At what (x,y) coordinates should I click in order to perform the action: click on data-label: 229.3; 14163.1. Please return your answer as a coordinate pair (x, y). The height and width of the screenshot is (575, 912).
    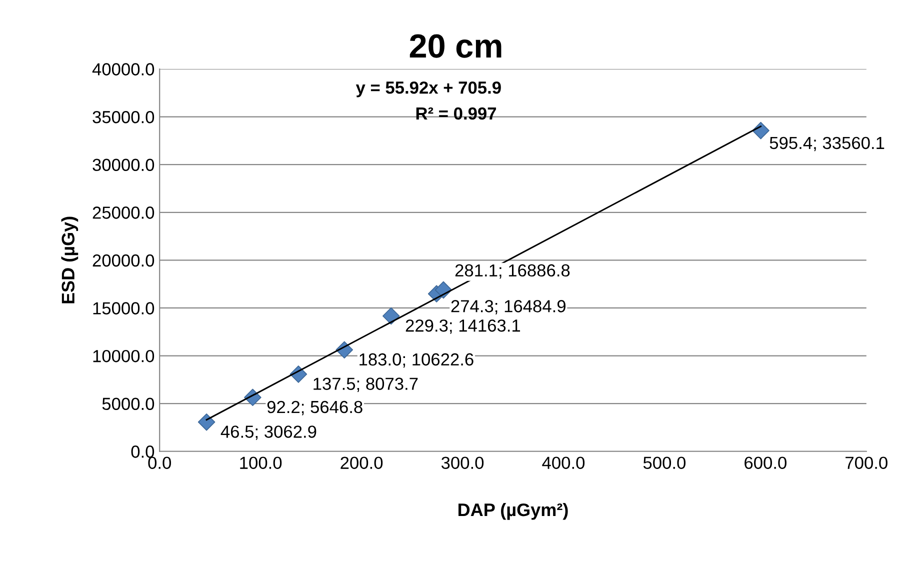
    Looking at the image, I should click on (463, 326).